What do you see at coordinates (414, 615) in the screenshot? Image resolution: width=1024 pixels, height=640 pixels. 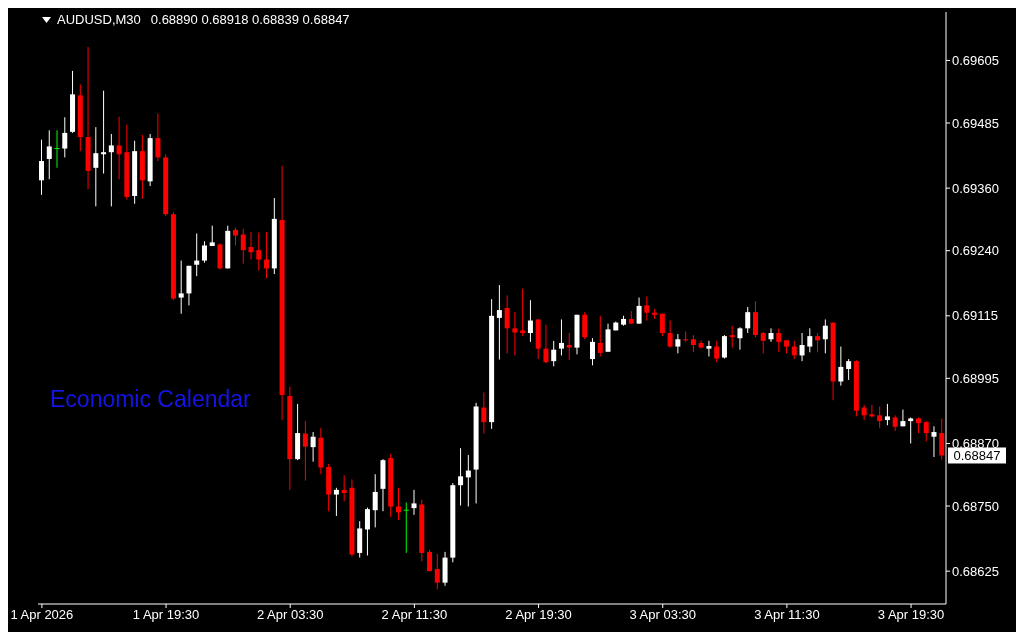 I see `x-tick-label: 2 Apr 11:30` at bounding box center [414, 615].